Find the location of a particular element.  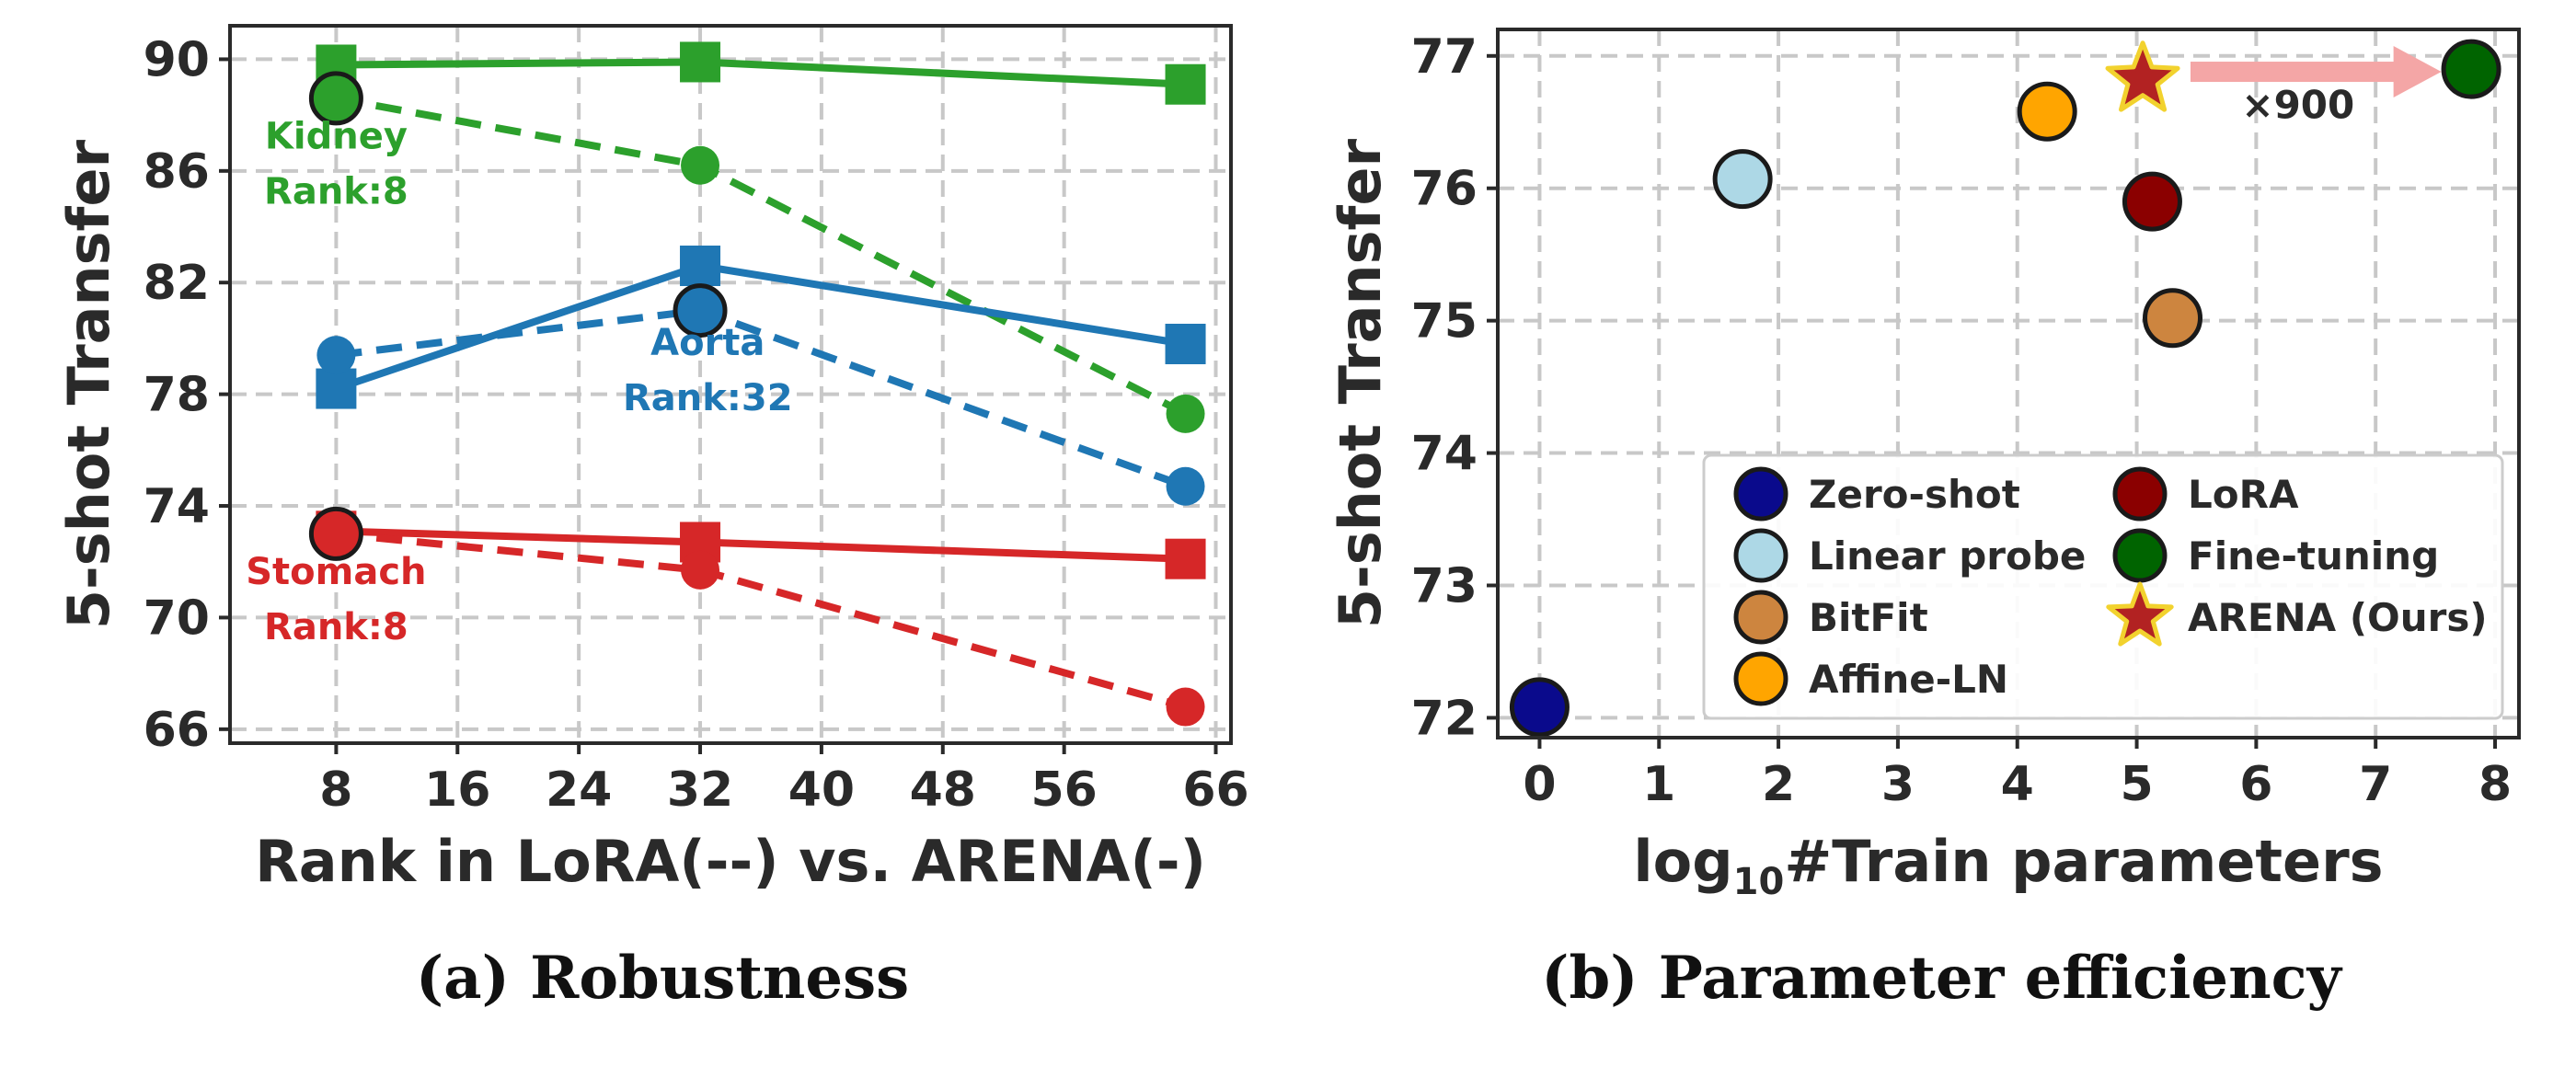

legend-box is located at coordinates (2103, 586).